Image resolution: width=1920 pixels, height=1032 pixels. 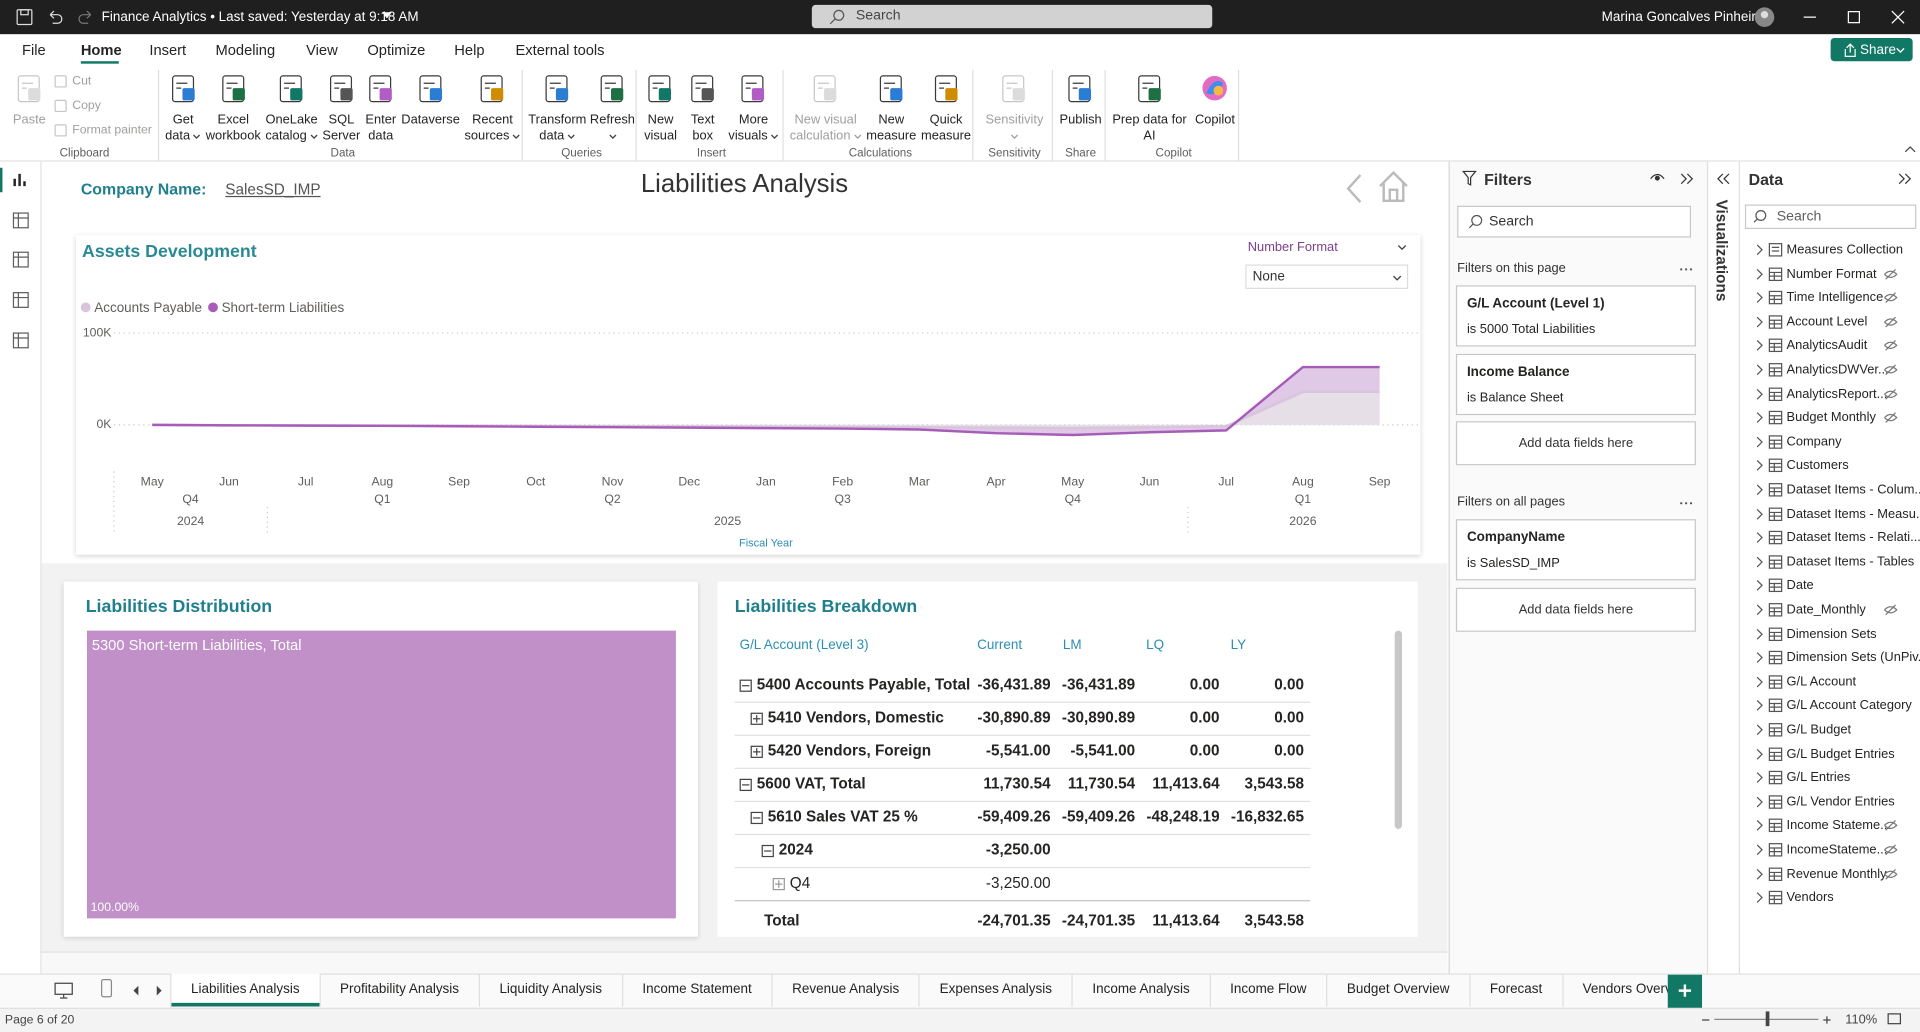 What do you see at coordinates (492, 108) in the screenshot?
I see `ribbon-button: Recent sources` at bounding box center [492, 108].